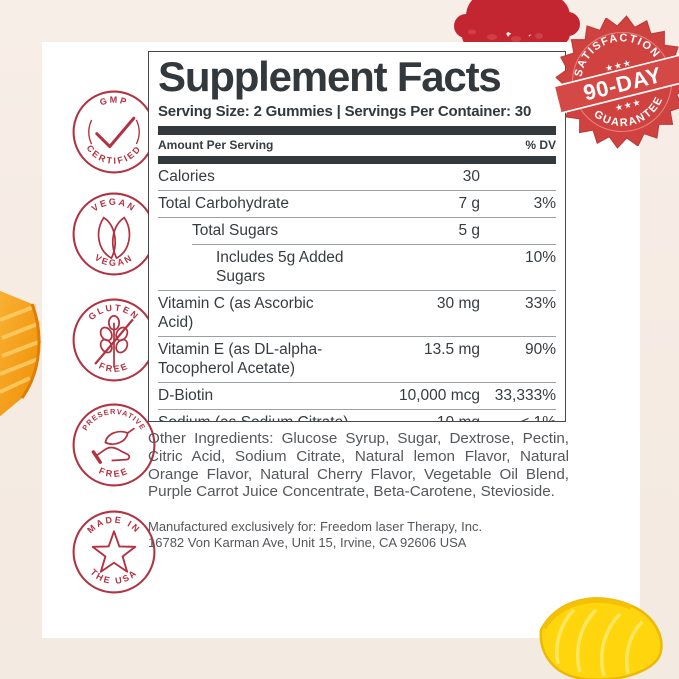 This screenshot has width=679, height=679. I want to click on checkmark-icon, so click(115, 132).